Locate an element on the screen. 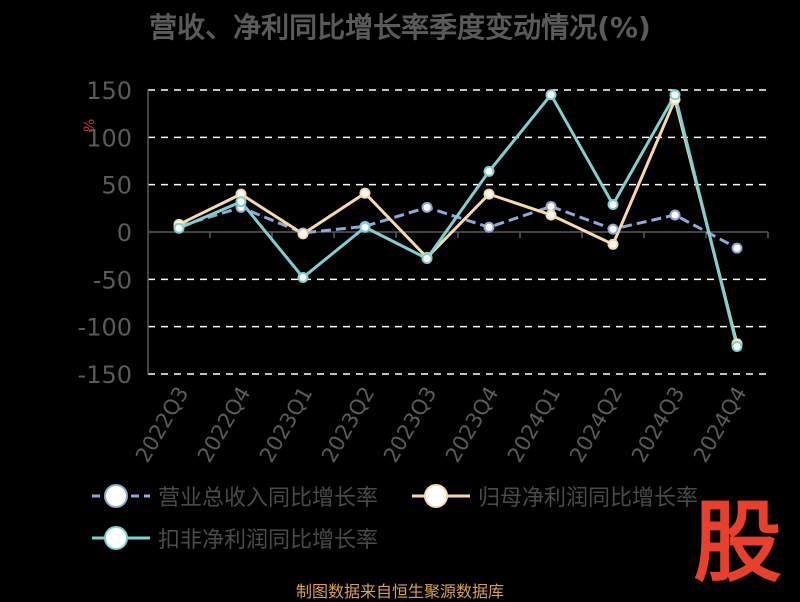 Image resolution: width=800 pixels, height=602 pixels. x-tick-label: 2024Q1 is located at coordinates (534, 425).